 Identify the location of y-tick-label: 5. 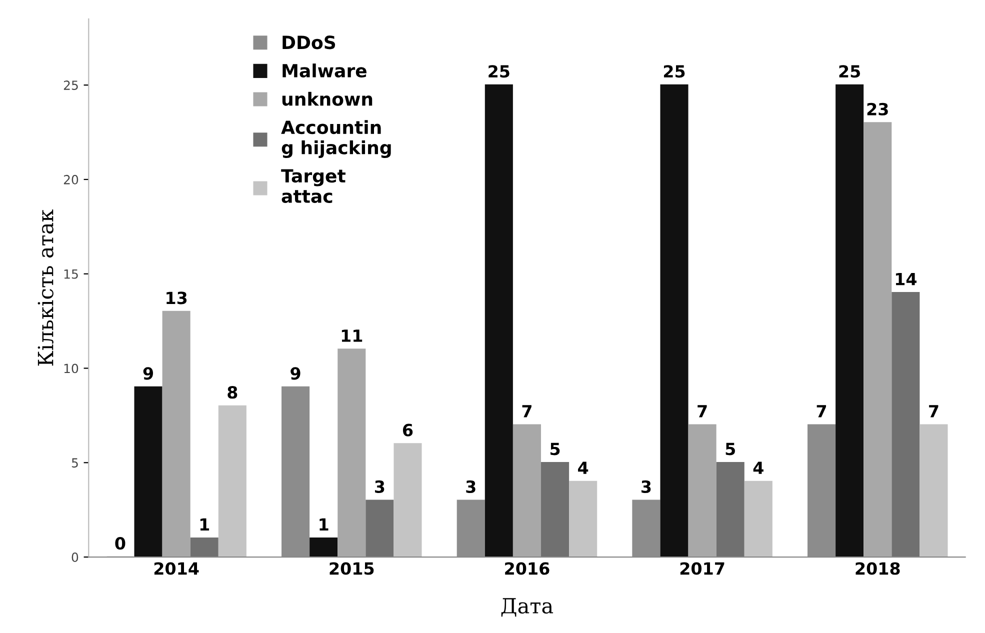
(75, 463).